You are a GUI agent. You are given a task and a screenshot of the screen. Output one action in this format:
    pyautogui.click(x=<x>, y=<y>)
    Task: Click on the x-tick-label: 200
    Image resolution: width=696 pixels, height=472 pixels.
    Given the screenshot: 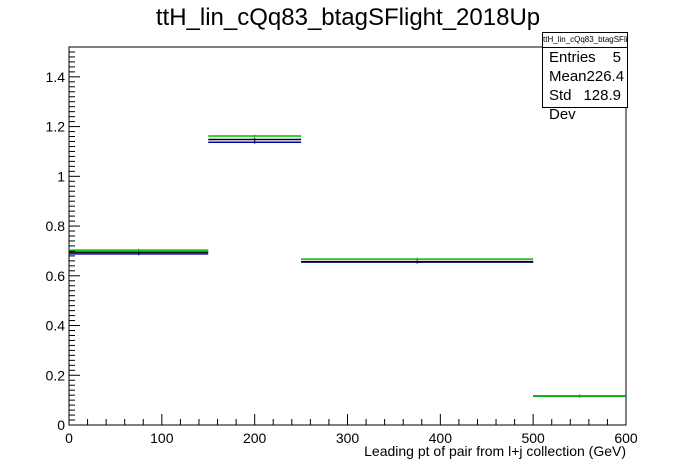 What is the action you would take?
    pyautogui.click(x=255, y=438)
    